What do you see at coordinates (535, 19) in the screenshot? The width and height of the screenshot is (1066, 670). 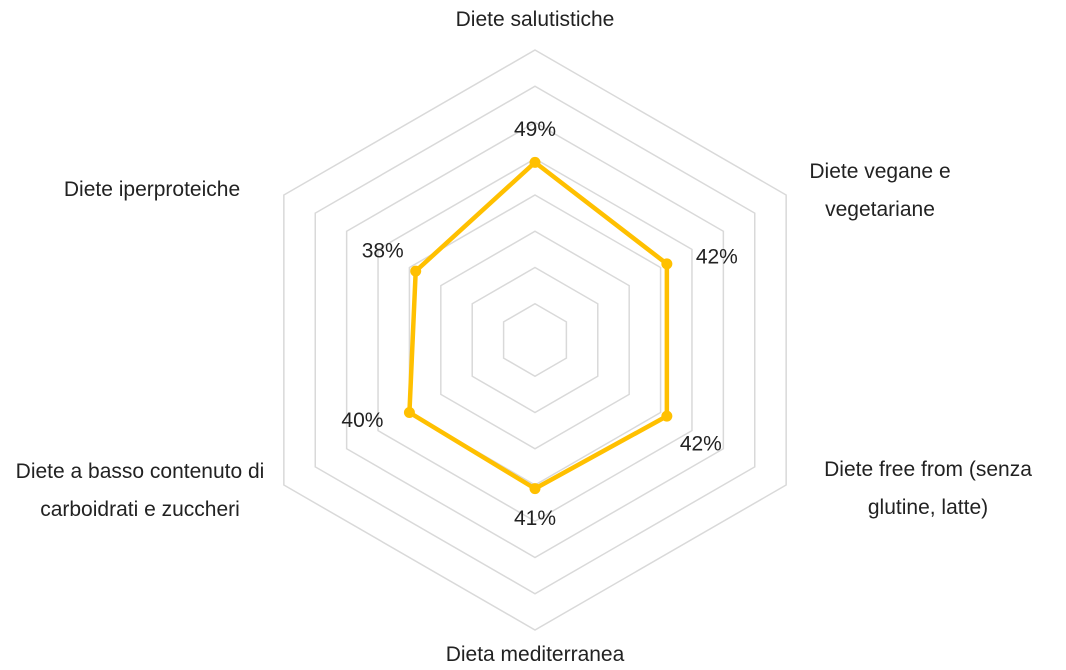 I see `category-label: Diete salutistiche` at bounding box center [535, 19].